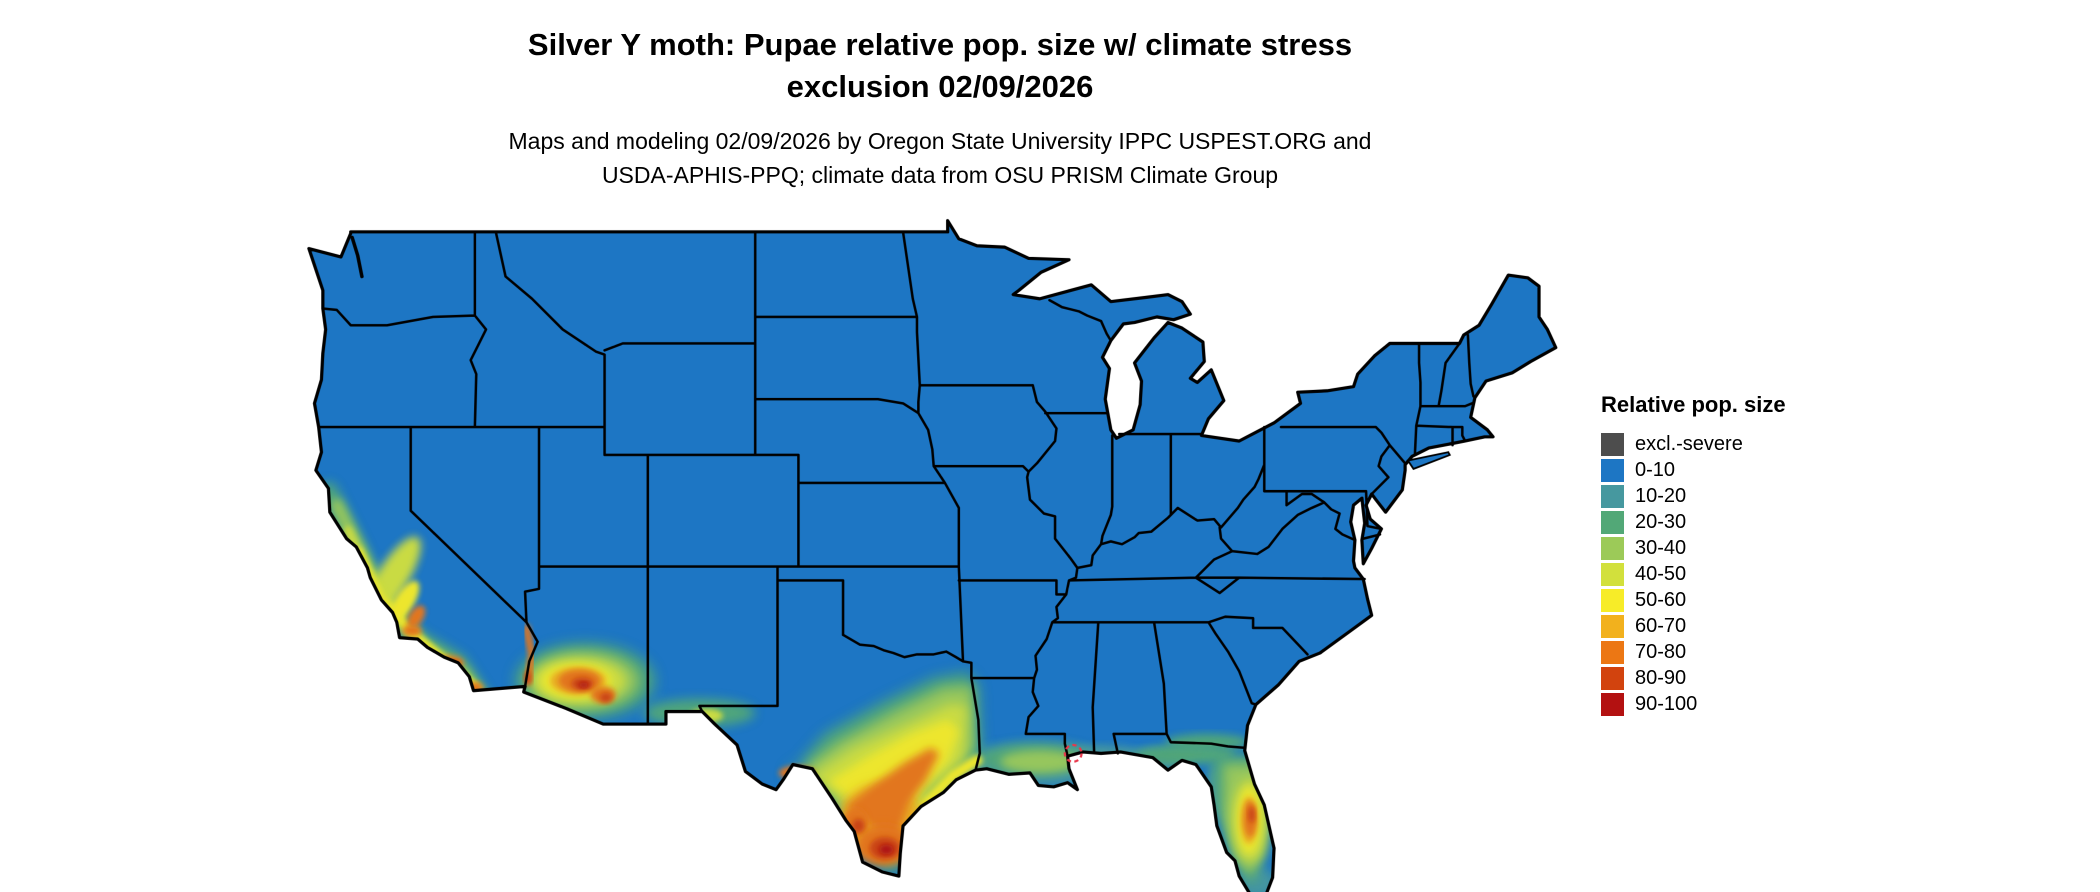 Image resolution: width=2100 pixels, height=892 pixels. I want to click on risk-blob-rio-grande-orange, so click(892, 796).